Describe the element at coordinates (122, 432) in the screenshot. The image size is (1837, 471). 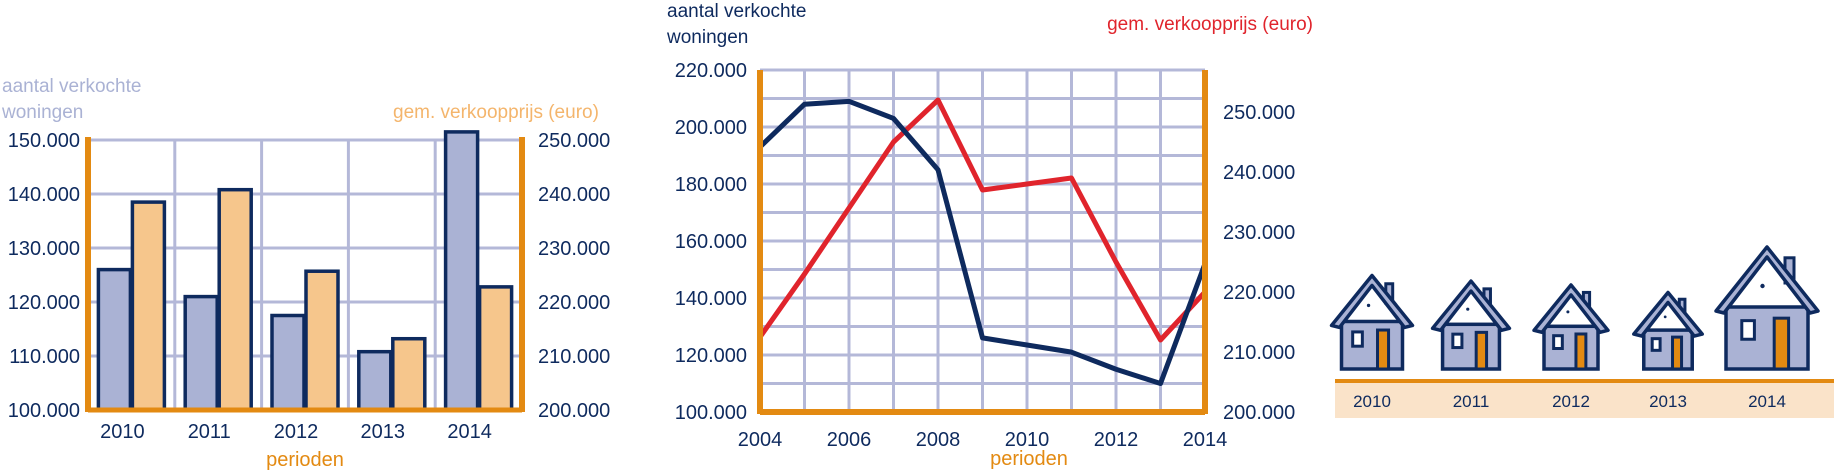
I see `bar-chart-xtick-2010: 2010` at that location.